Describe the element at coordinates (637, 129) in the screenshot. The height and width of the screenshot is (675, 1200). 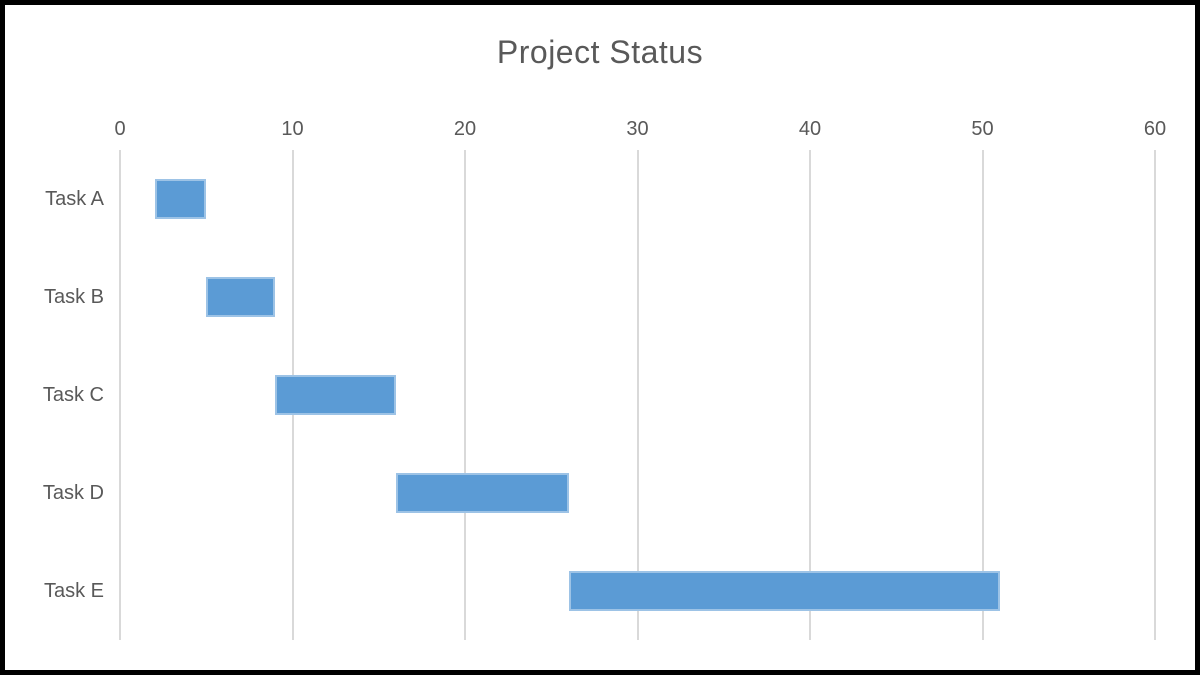
I see `x-axis-tick-label: 30` at that location.